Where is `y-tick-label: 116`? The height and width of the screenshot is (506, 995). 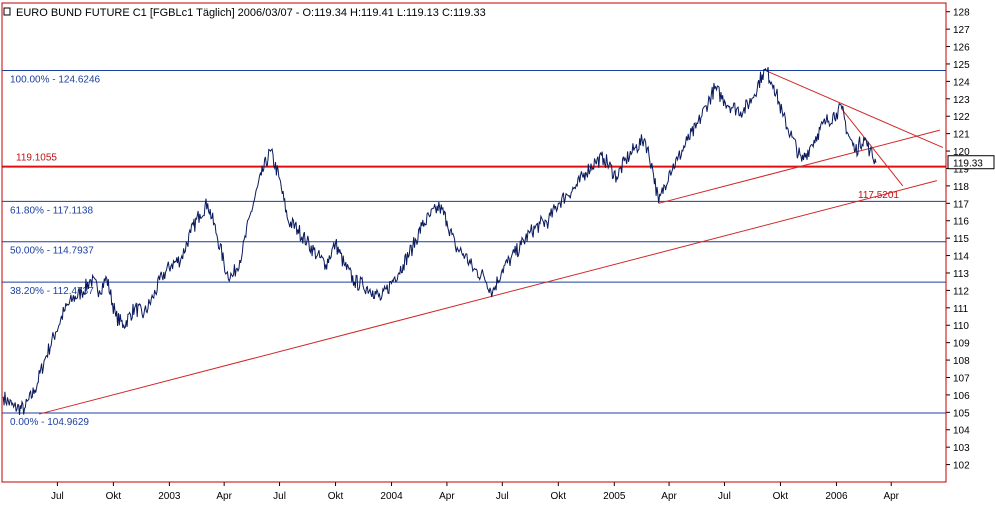
y-tick-label: 116 is located at coordinates (961, 222).